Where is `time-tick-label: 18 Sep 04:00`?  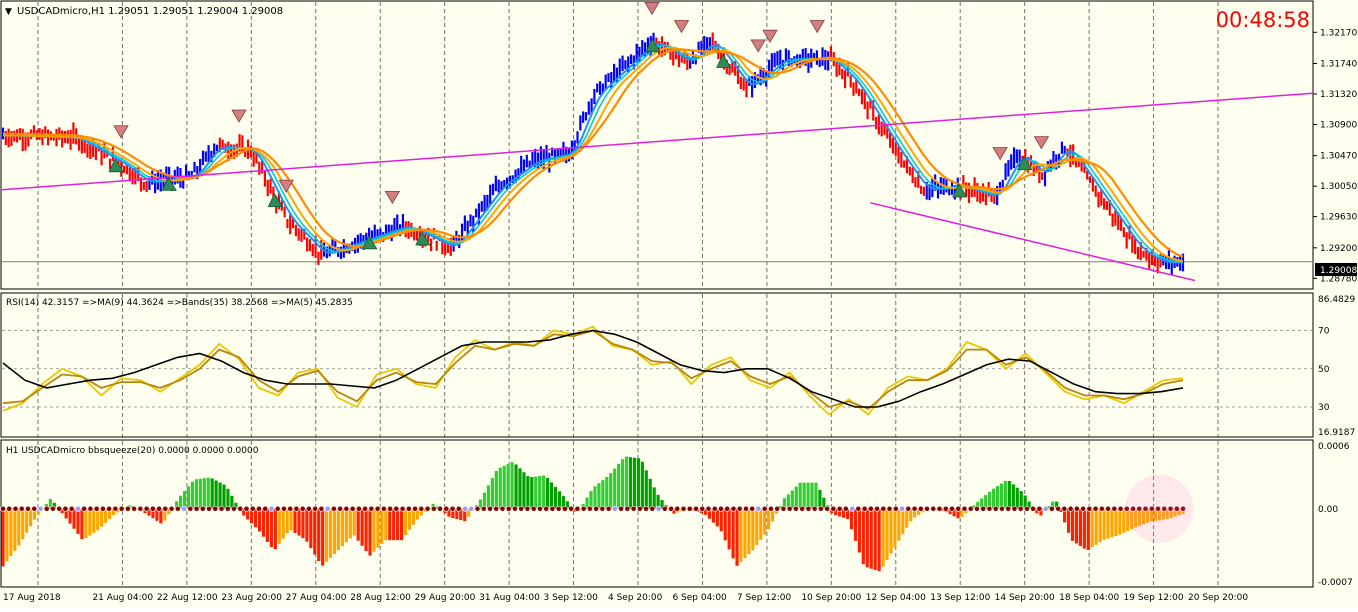 time-tick-label: 18 Sep 04:00 is located at coordinates (1089, 598).